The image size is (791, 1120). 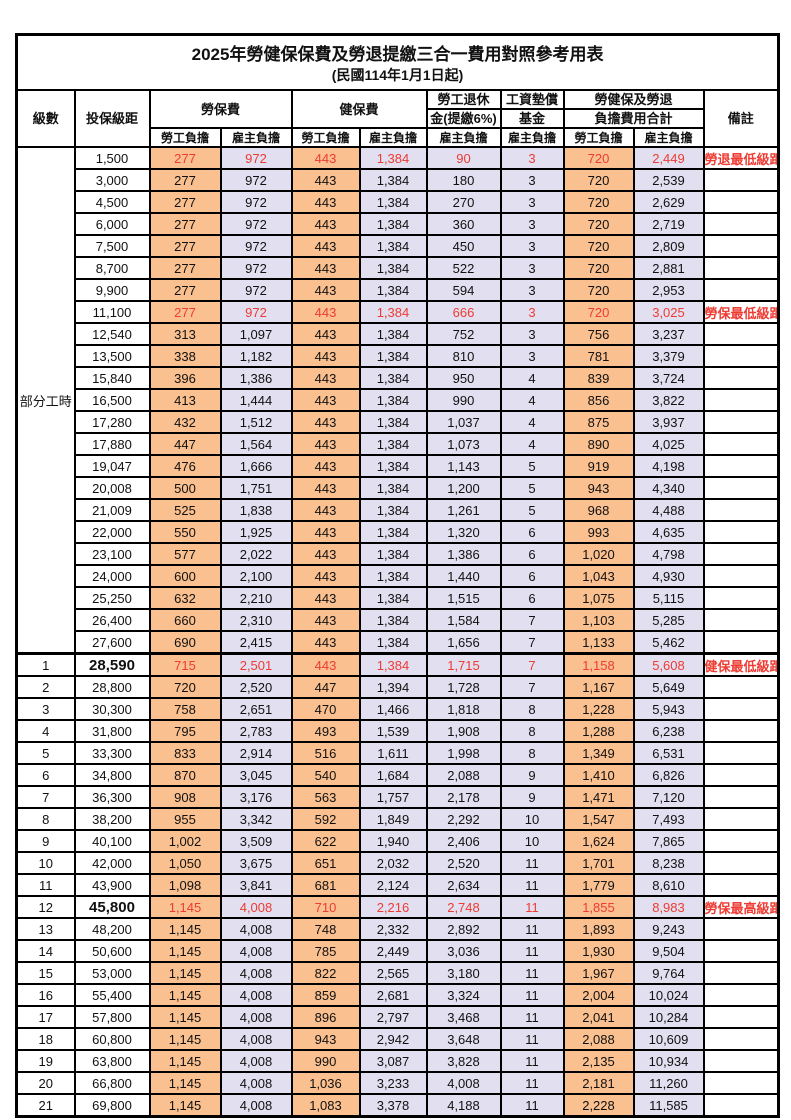 I want to click on cell-total-employer: 9,764, so click(x=668, y=973).